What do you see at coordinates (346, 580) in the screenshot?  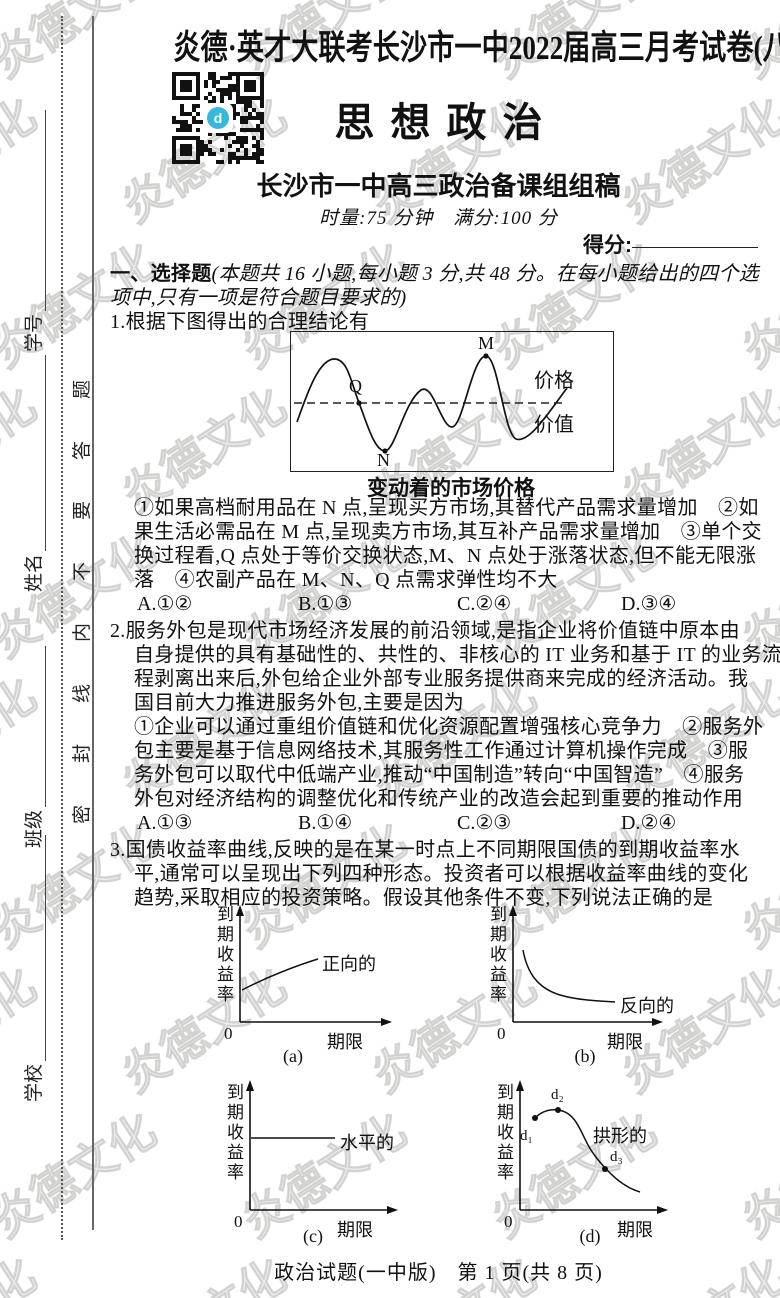 I see `q1-line: 落 ④农副产品在 M、N、Q 点需求弹性均不大` at bounding box center [346, 580].